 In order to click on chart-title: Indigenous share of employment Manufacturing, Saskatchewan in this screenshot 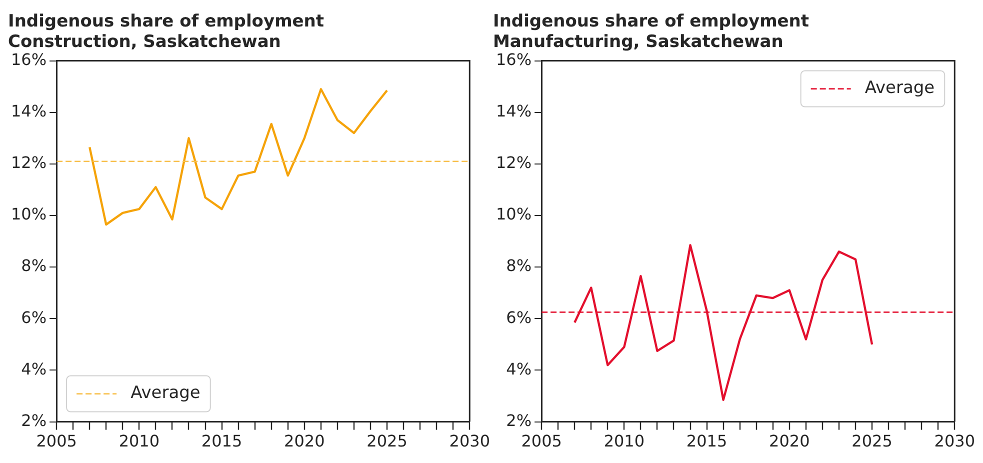, I will do `click(651, 32)`.